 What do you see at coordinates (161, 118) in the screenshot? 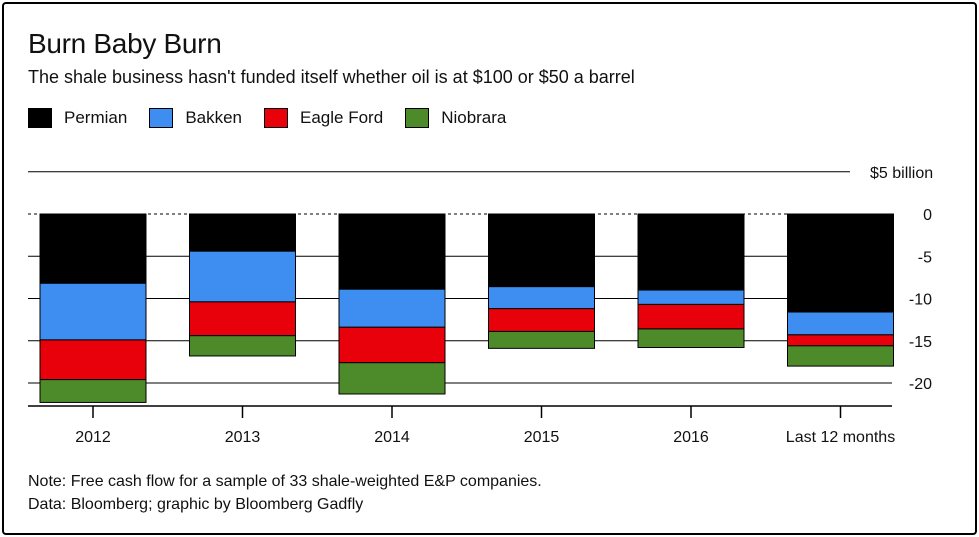
I see `legend-swatch-bakken` at bounding box center [161, 118].